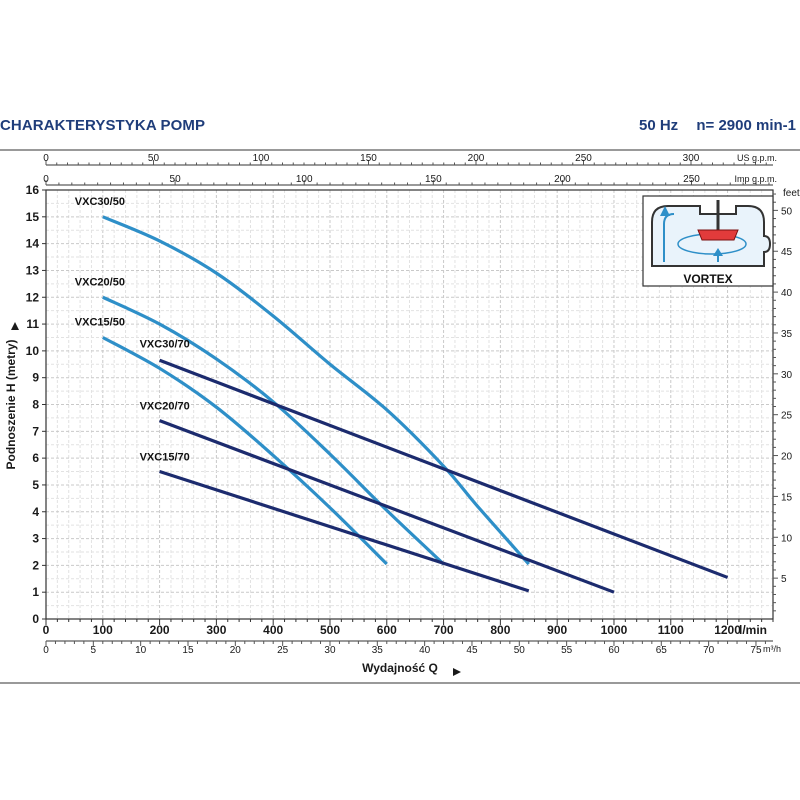 This screenshot has width=800, height=800. I want to click on y-tick-label: 10, so click(33, 351).